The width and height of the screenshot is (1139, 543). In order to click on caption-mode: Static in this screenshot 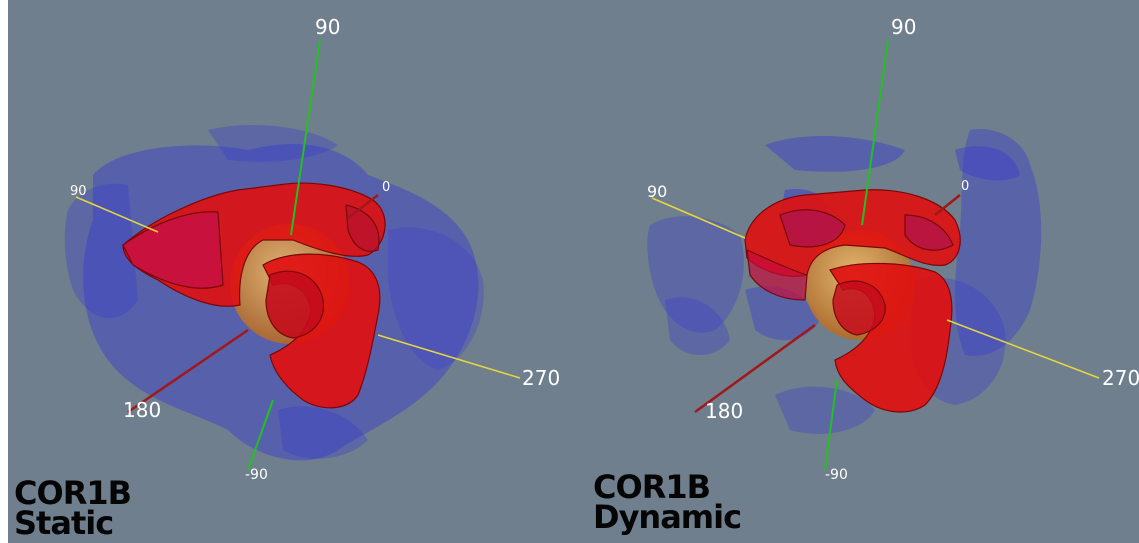, I will do `click(64, 523)`.